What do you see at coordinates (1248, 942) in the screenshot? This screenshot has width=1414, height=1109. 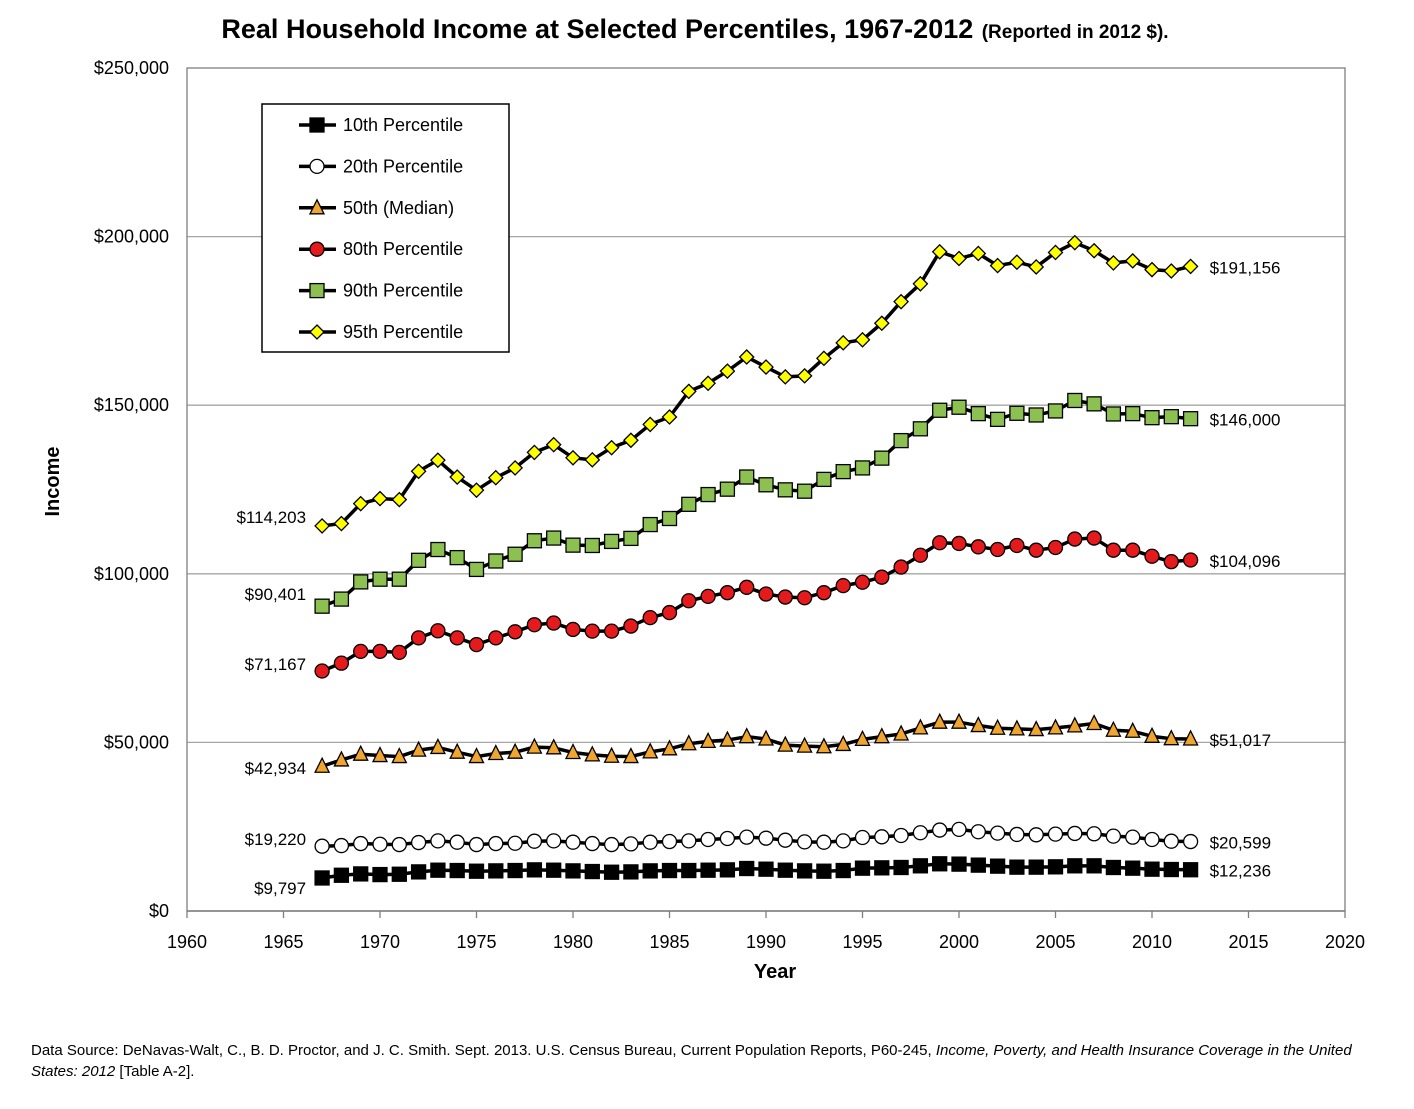 I see `x-tick-label: 2015` at bounding box center [1248, 942].